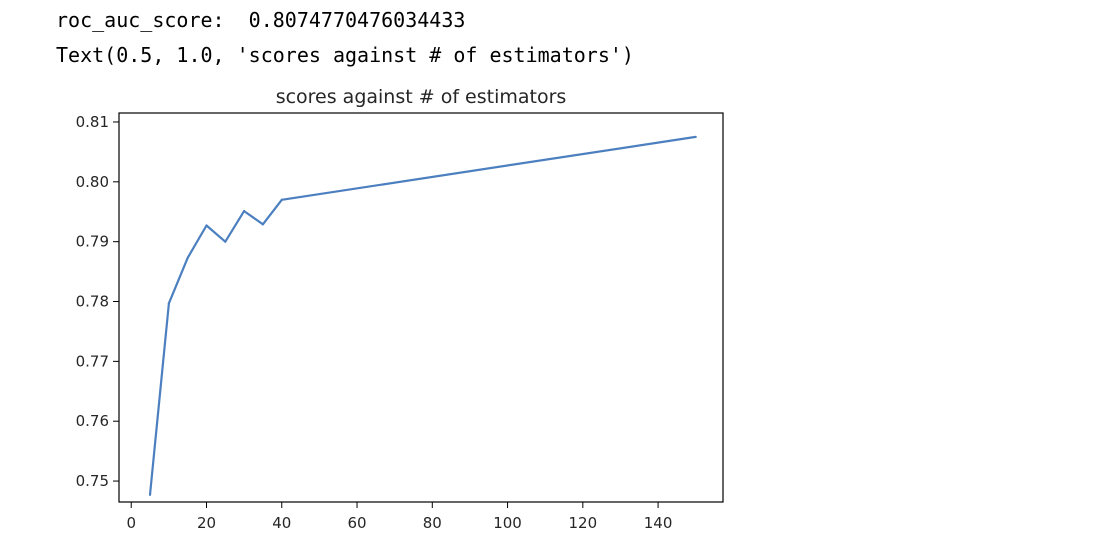 This screenshot has height=554, width=1118. What do you see at coordinates (281, 523) in the screenshot?
I see `x-tick-label: 40` at bounding box center [281, 523].